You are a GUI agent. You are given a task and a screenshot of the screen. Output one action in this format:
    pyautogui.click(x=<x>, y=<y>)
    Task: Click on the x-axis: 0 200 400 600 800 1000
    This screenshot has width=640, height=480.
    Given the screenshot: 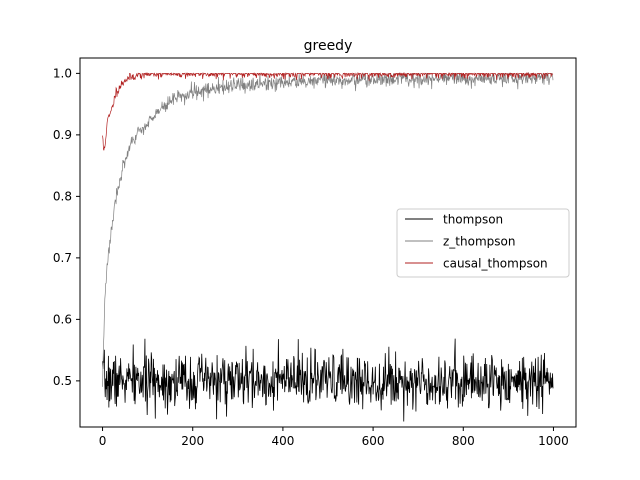 What is the action you would take?
    pyautogui.click(x=334, y=437)
    